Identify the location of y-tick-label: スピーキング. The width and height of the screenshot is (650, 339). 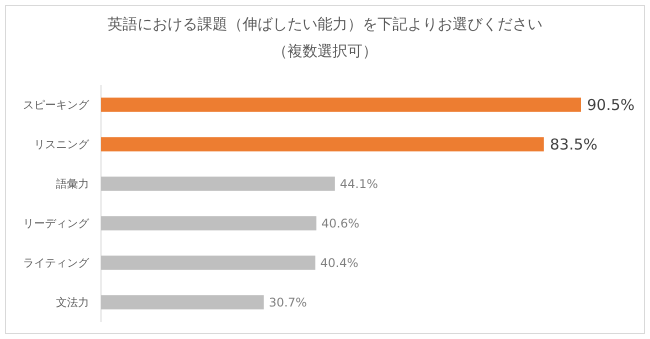
(56, 105).